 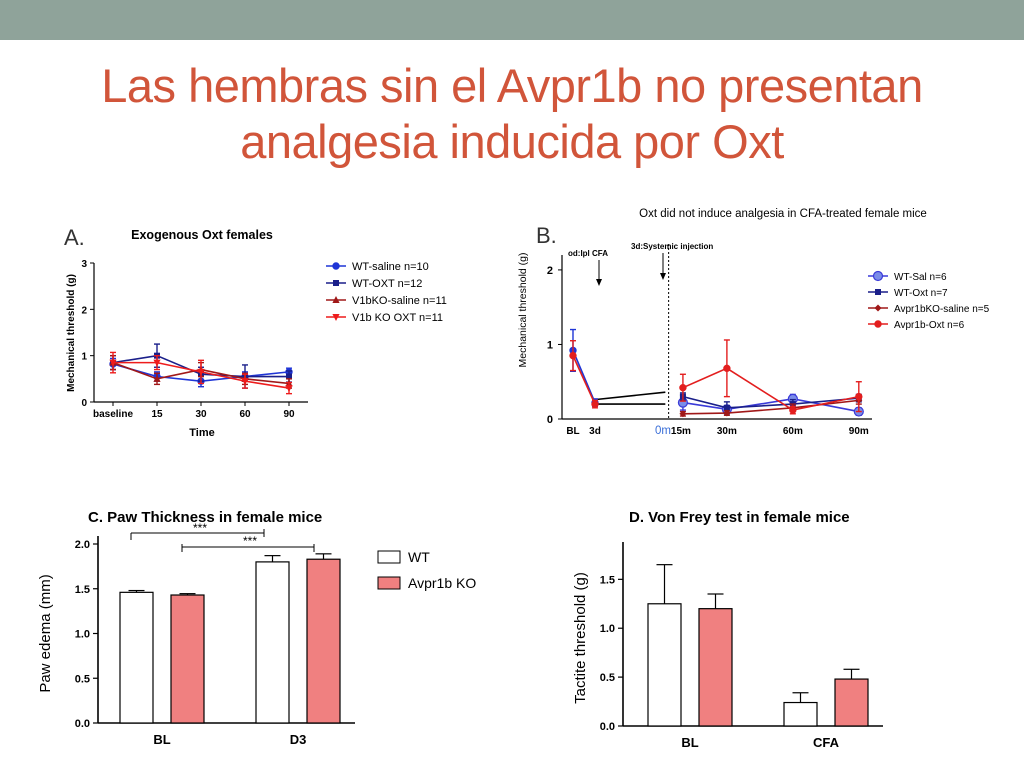 I want to click on chart-c-y-tick-label: 0.5, so click(x=82, y=679).